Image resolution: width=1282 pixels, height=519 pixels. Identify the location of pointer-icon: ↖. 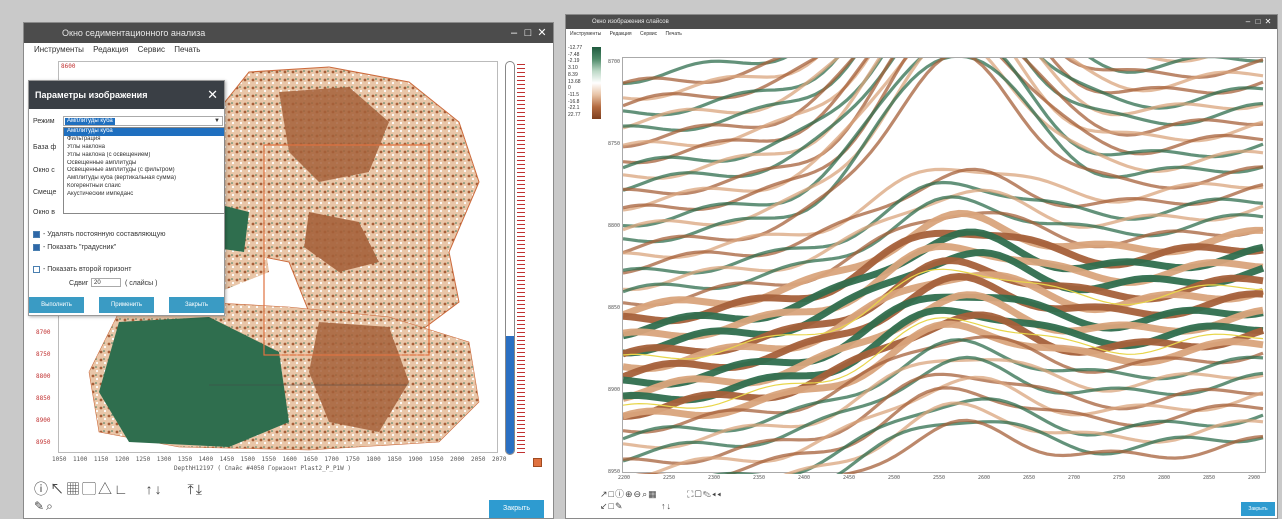
(58, 489).